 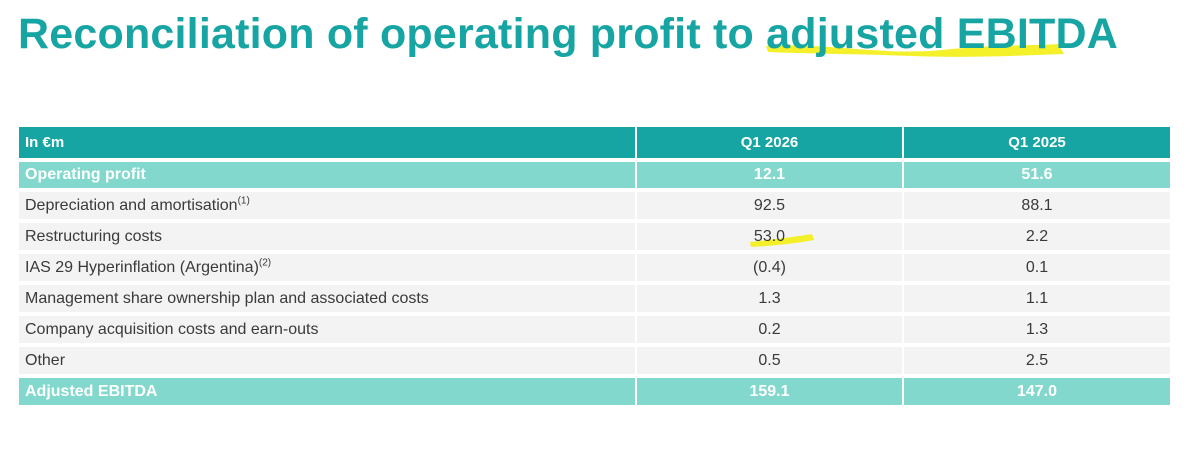 I want to click on row-label: Operating profit, so click(x=327, y=175).